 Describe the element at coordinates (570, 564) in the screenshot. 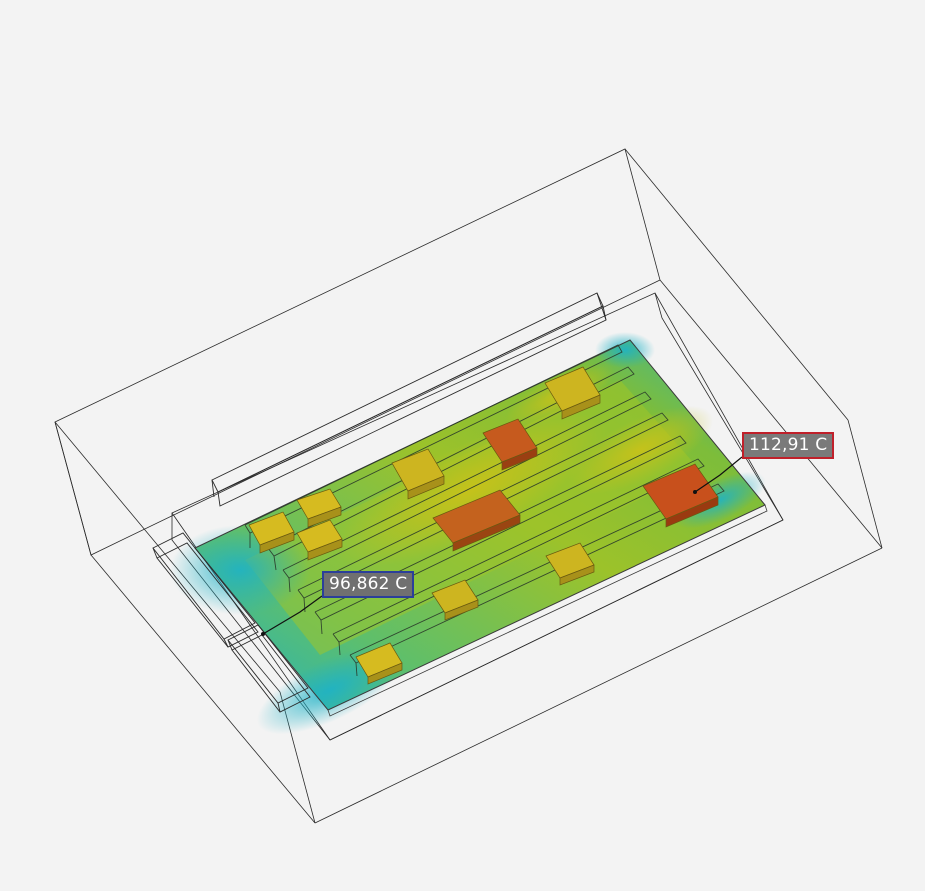

I see `chip-bottom-right` at that location.